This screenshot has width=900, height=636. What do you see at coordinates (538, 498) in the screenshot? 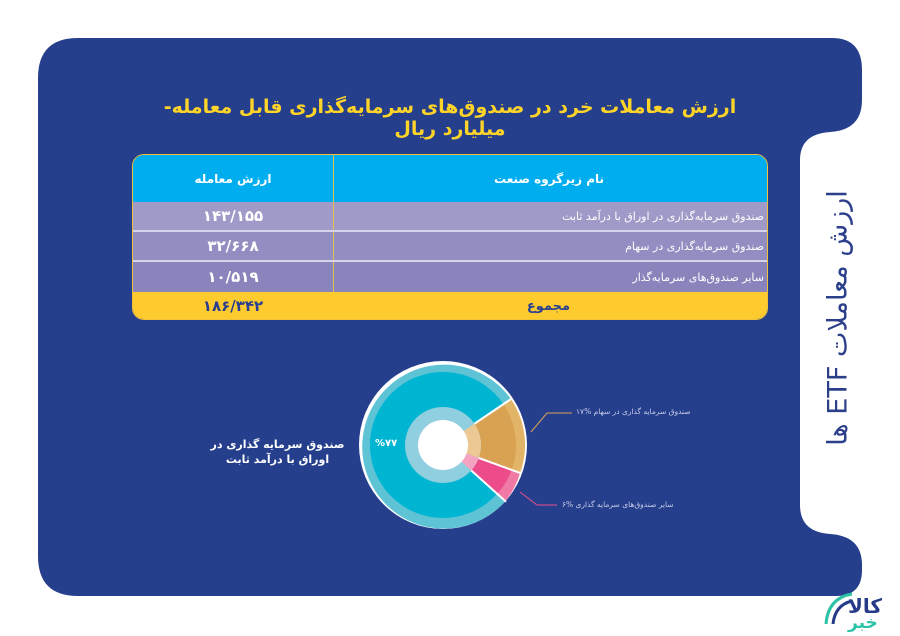
I see `leader-line-other` at bounding box center [538, 498].